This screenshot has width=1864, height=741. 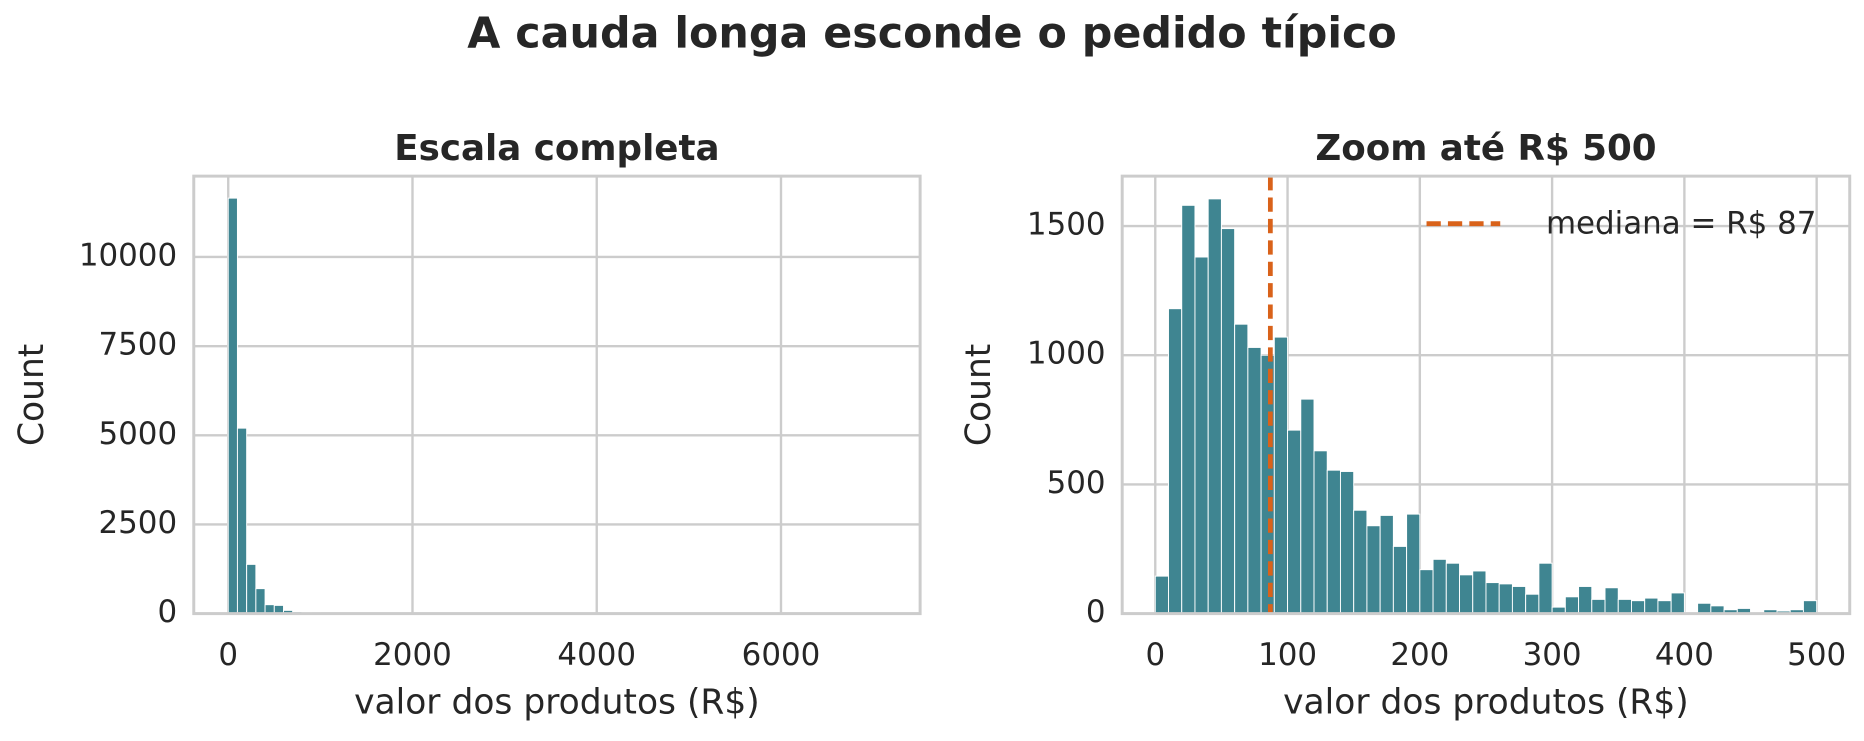 I want to click on panel-title: Zoom até R$ 500, so click(x=1485, y=148).